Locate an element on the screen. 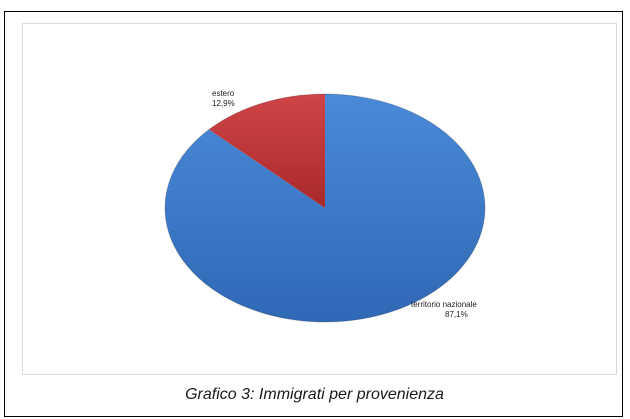 The width and height of the screenshot is (630, 419). pie-slice-estero is located at coordinates (267, 151).